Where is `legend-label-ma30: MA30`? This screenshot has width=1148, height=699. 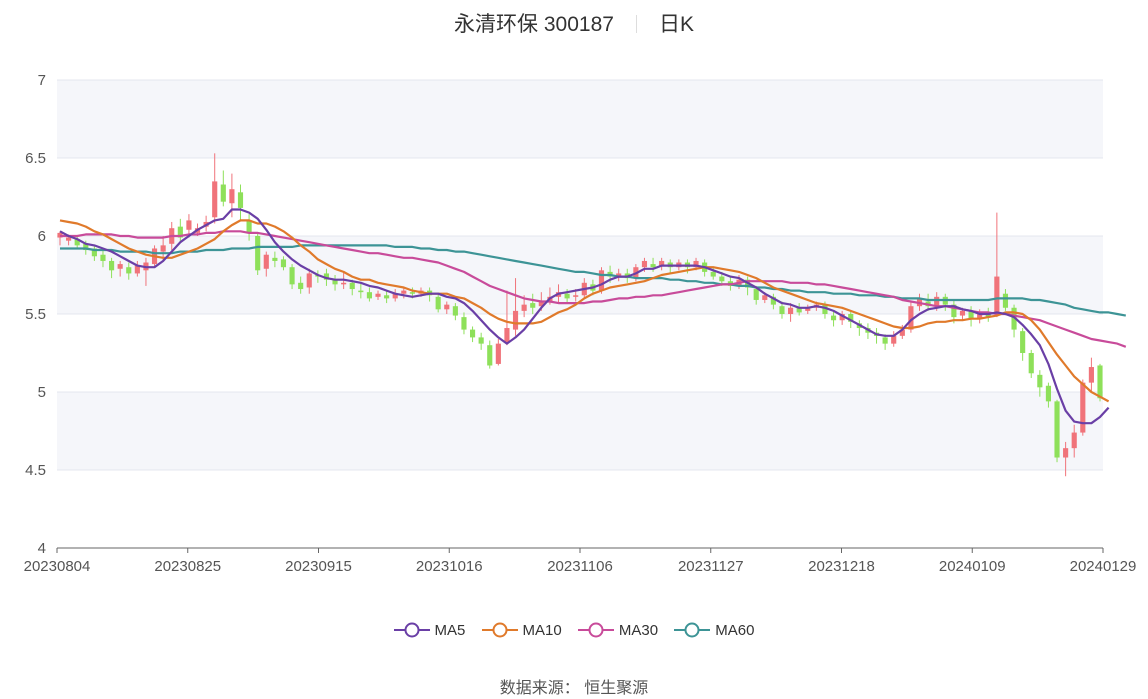 legend-label-ma30: MA30 is located at coordinates (638, 630).